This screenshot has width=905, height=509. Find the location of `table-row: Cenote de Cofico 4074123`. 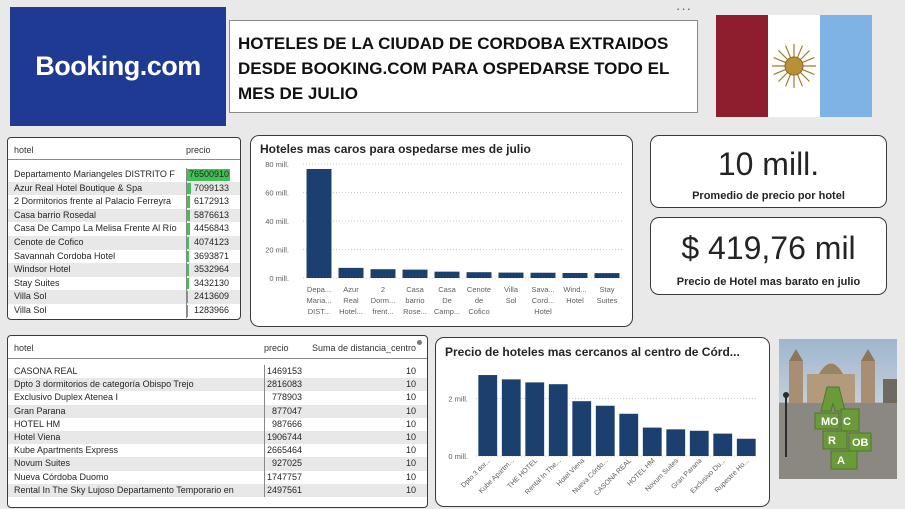

table-row: Cenote de Cofico 4074123 is located at coordinates (124, 242).